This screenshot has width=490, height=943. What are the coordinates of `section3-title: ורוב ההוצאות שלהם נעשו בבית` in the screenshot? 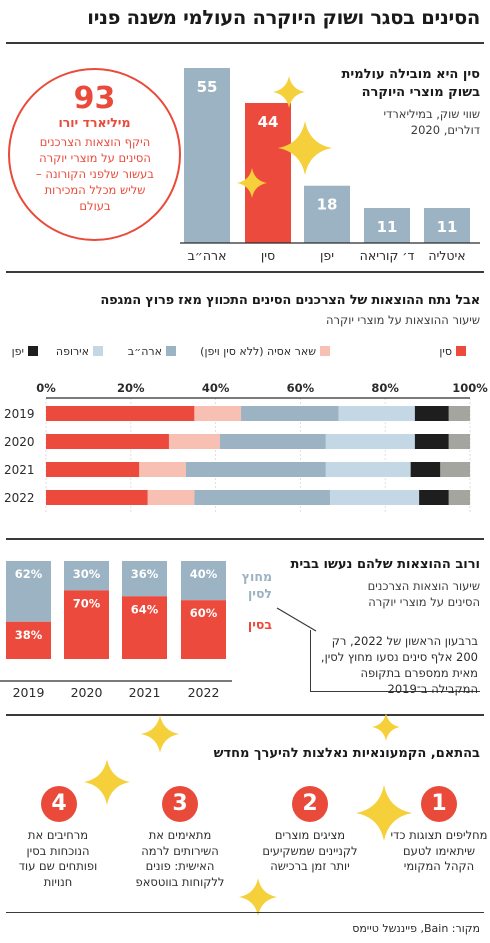 It's located at (385, 564).